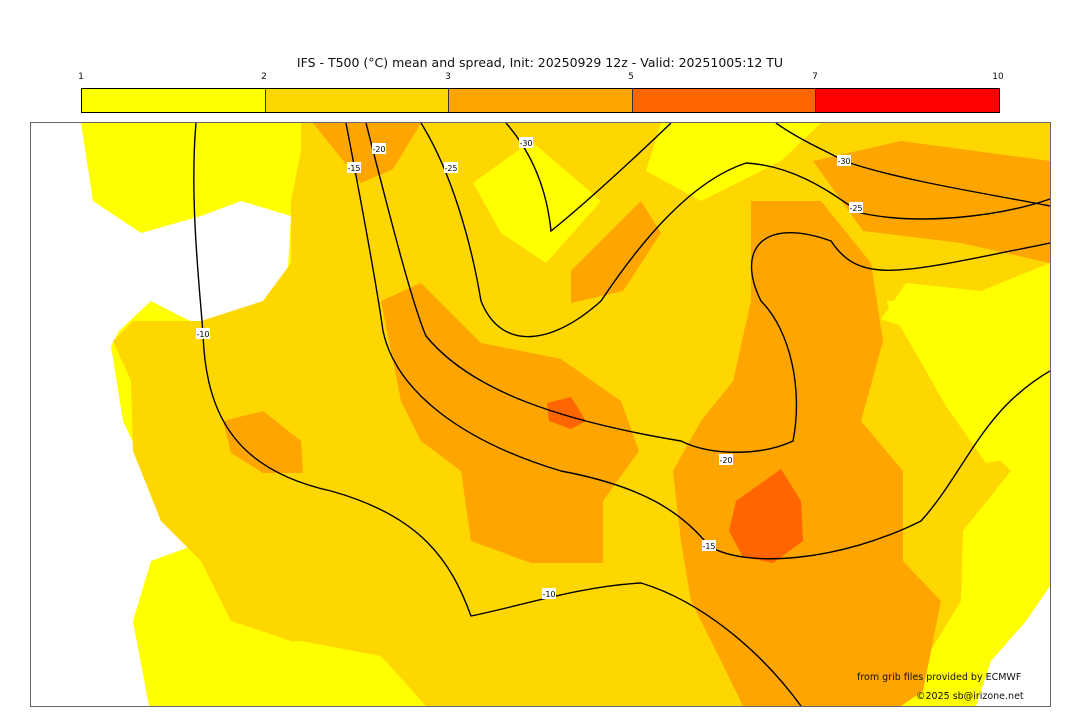 The image size is (1080, 718). I want to click on colorbar-tick: 2, so click(264, 77).